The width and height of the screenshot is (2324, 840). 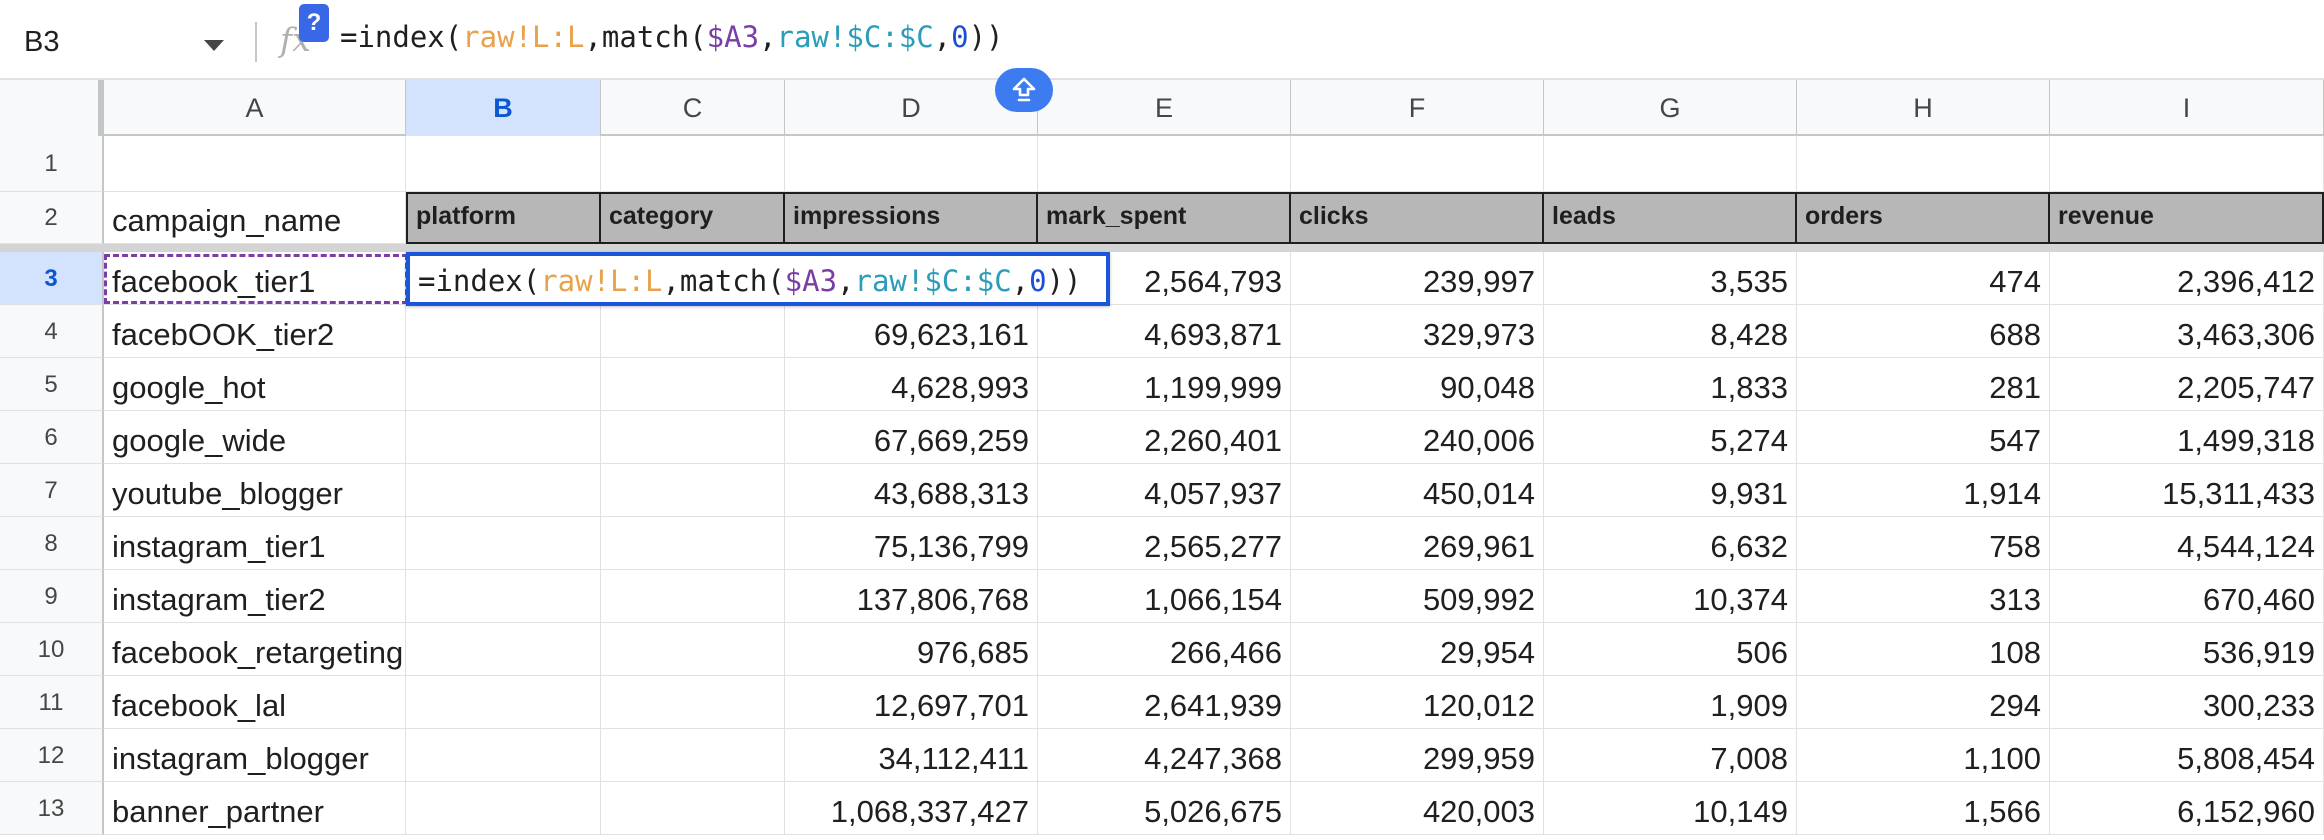 What do you see at coordinates (1670, 702) in the screenshot?
I see `cell-leads: 1,909` at bounding box center [1670, 702].